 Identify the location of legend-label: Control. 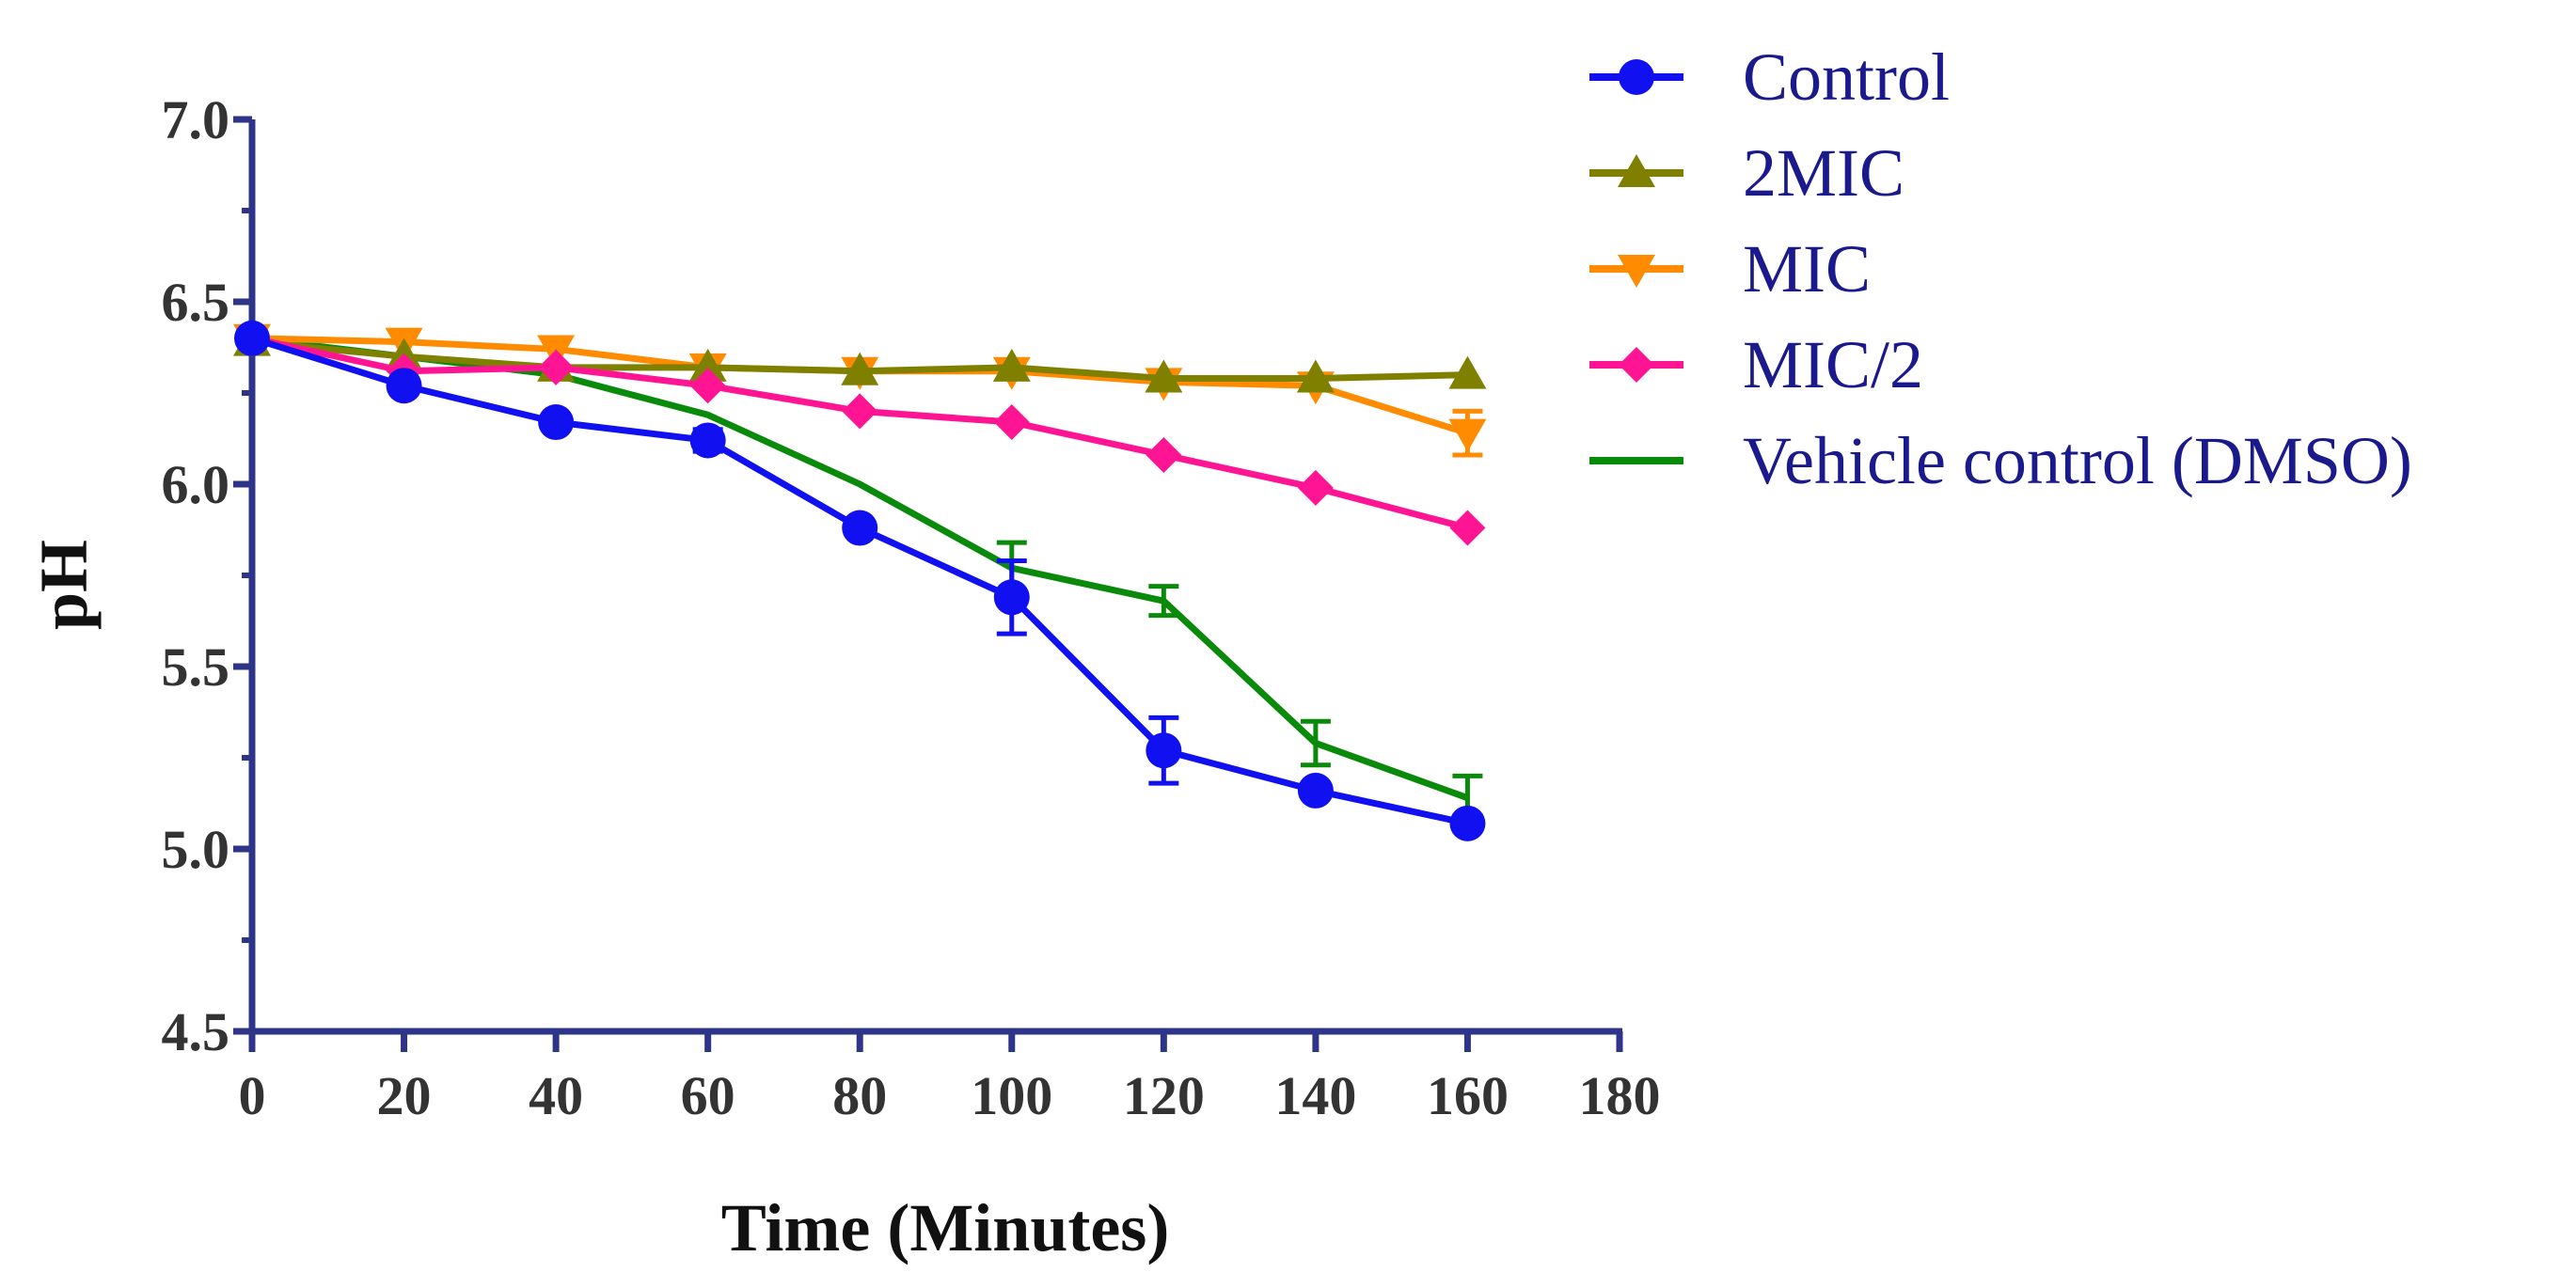
(1846, 77).